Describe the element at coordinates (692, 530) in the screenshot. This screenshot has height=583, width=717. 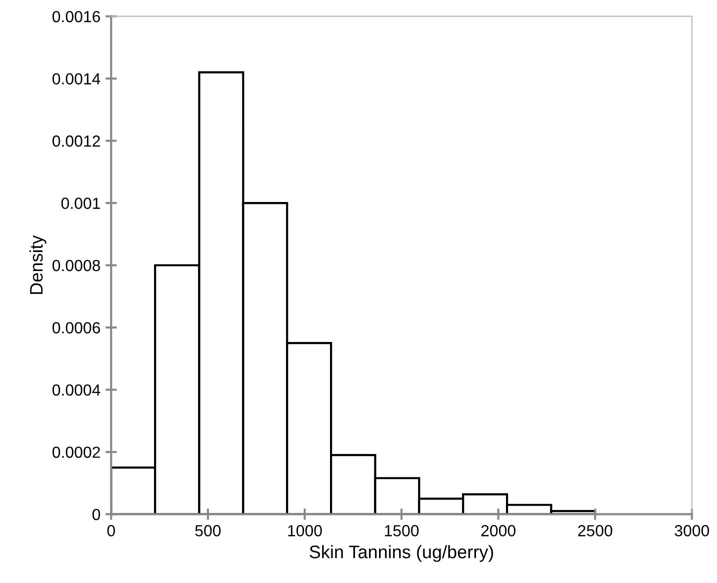
I see `x-tick-label: 3000` at that location.